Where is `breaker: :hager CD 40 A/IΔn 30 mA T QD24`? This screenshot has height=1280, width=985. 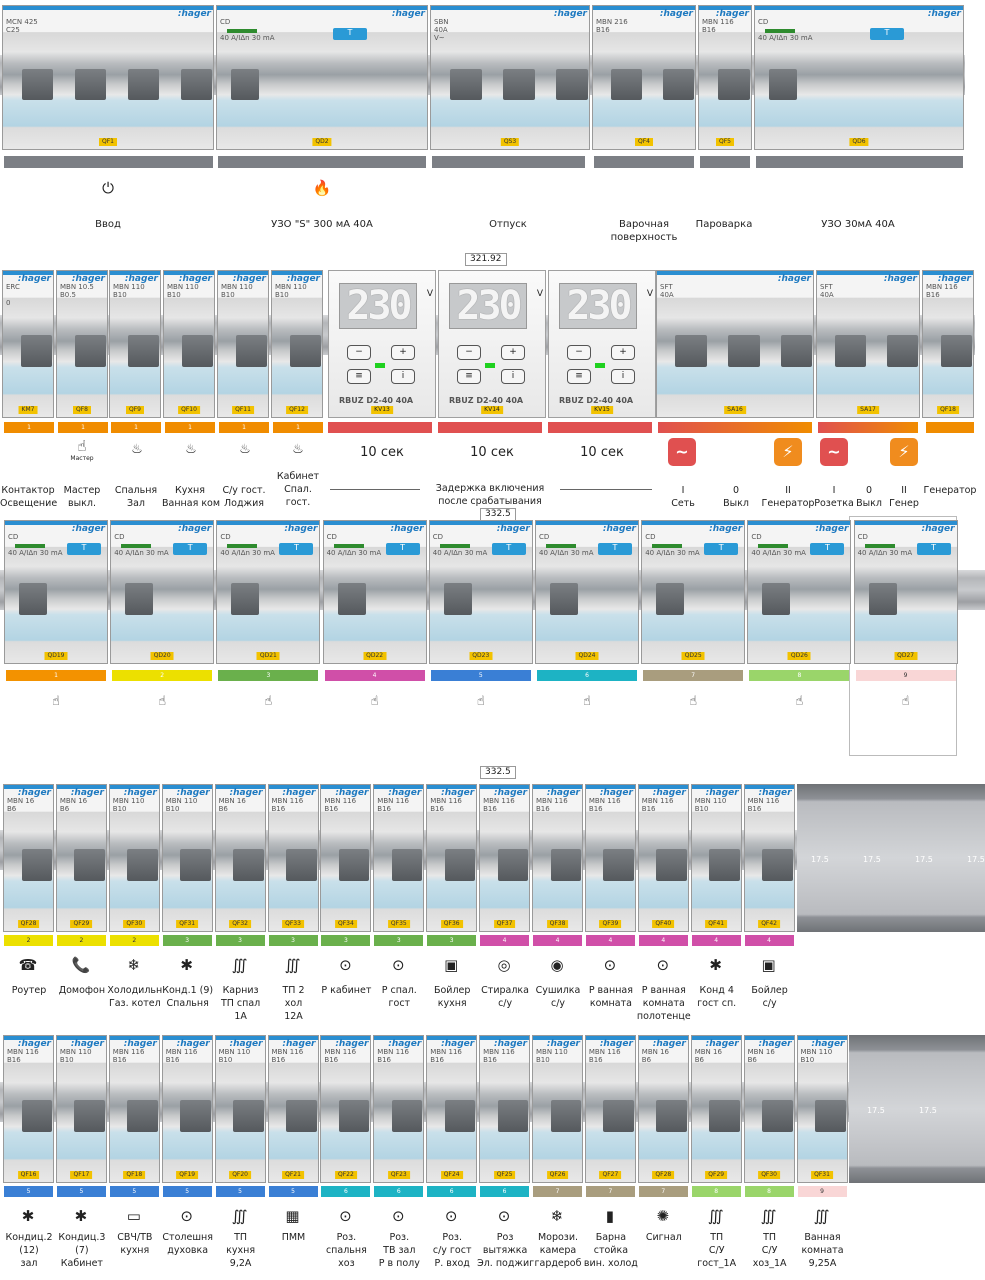
breaker: :hager CD 40 A/IΔn 30 mA T QD24 is located at coordinates (587, 592).